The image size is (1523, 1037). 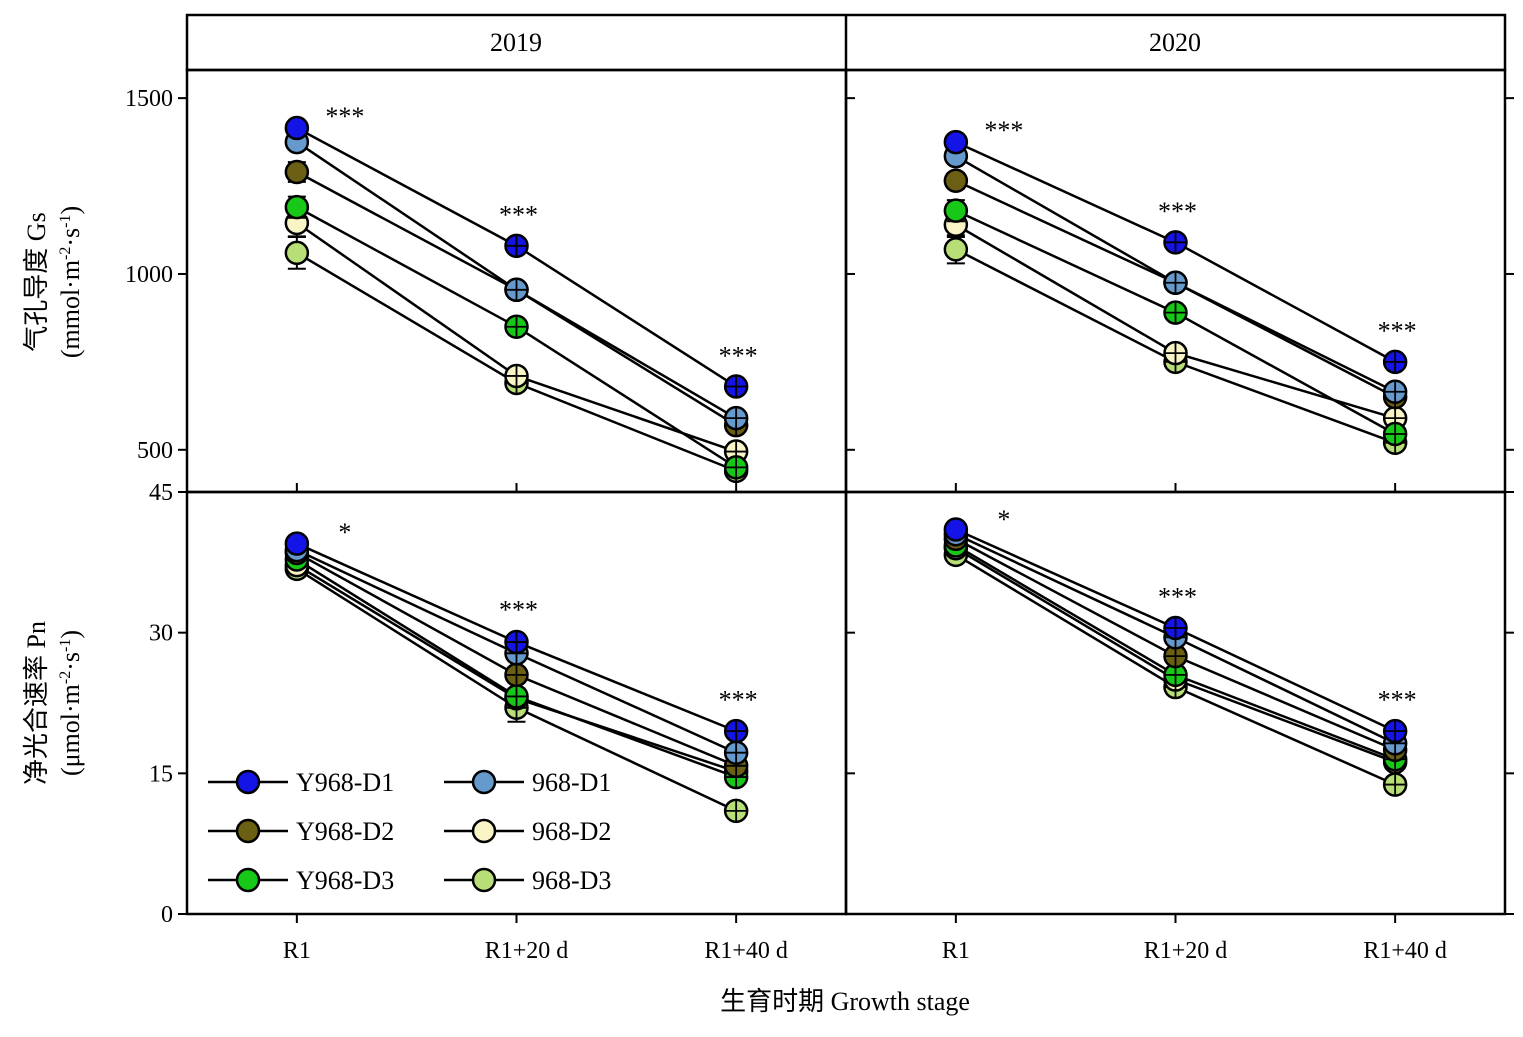 I want to click on y-tick-label-15: 15, so click(x=161, y=774).